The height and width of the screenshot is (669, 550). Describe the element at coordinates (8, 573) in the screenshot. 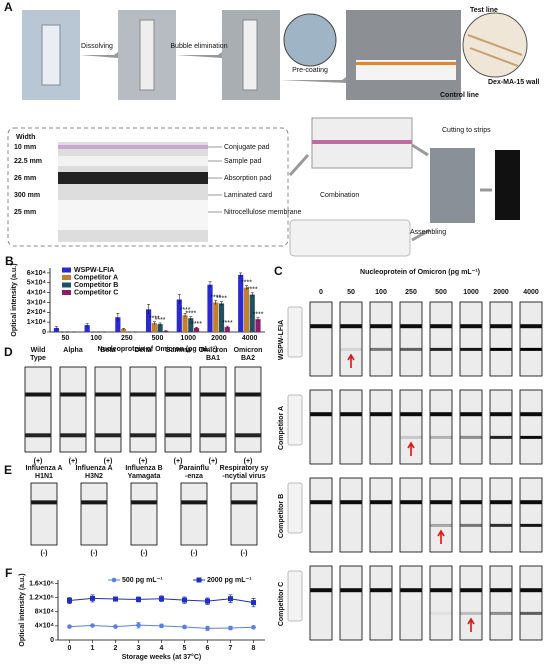

I see `panel-label: F` at that location.